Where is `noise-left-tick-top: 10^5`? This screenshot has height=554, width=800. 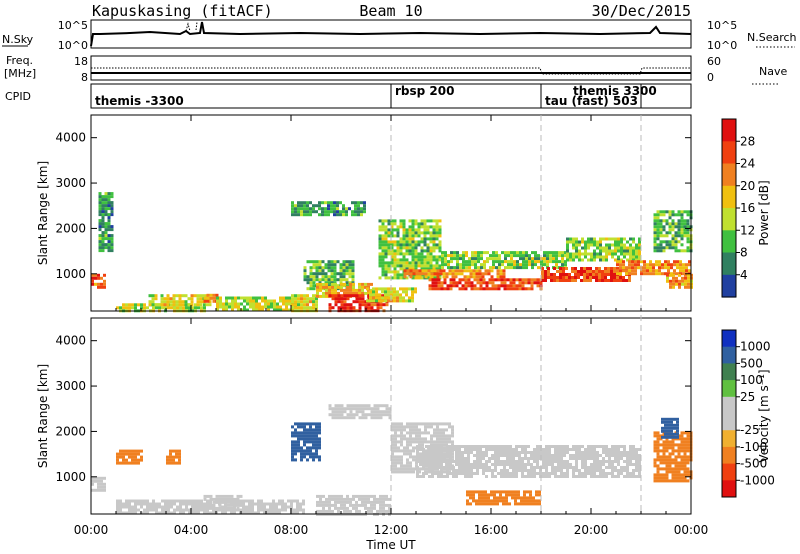
noise-left-tick-top: 10^5 is located at coordinates (73, 25).